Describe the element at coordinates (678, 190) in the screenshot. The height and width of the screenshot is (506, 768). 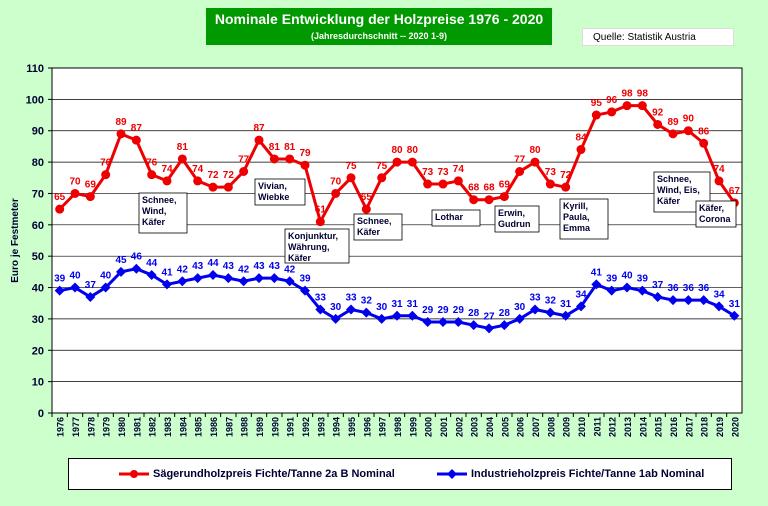
I see `annotation-text: Wind, Eis,` at that location.